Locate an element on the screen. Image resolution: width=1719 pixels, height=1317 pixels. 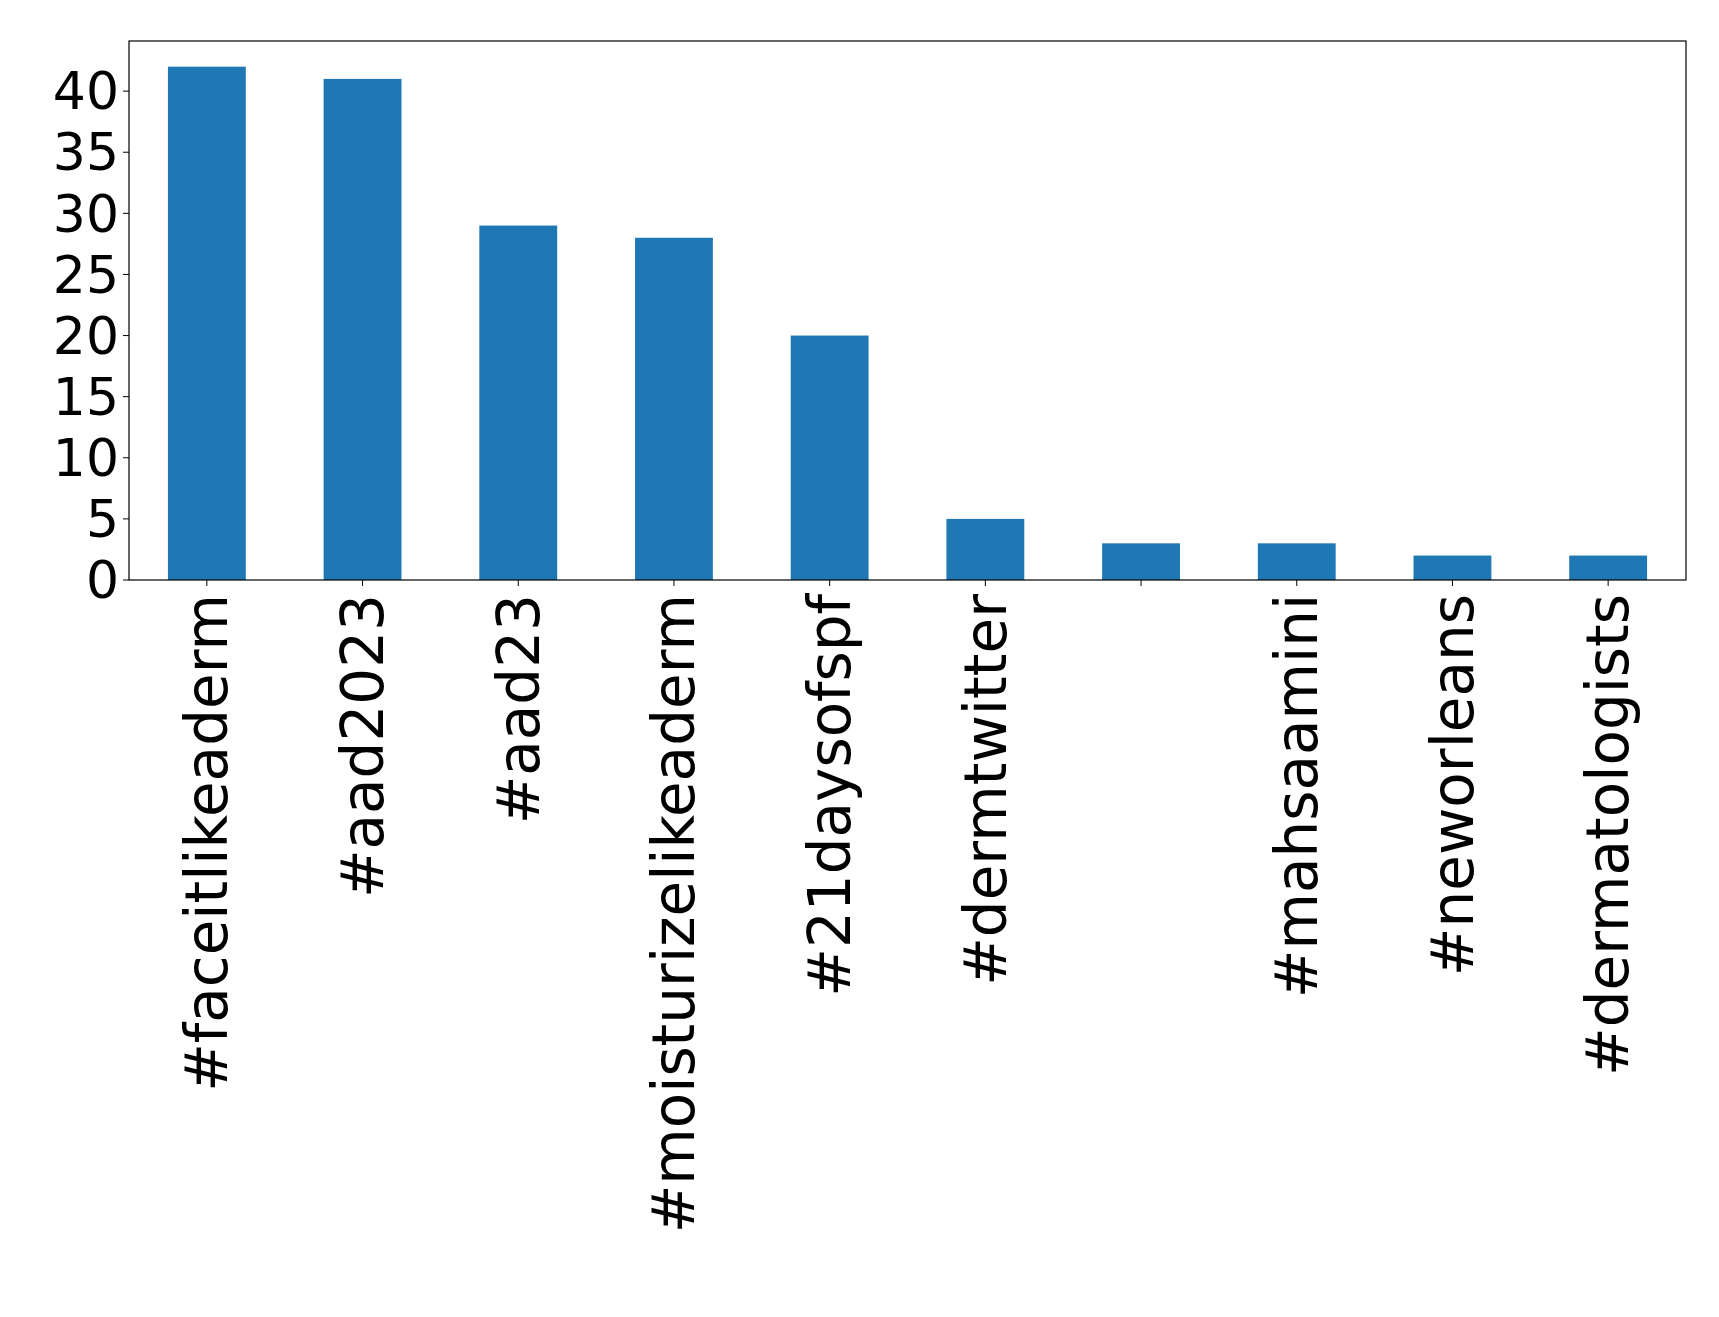
y-tick-label: 5 is located at coordinates (102, 519).